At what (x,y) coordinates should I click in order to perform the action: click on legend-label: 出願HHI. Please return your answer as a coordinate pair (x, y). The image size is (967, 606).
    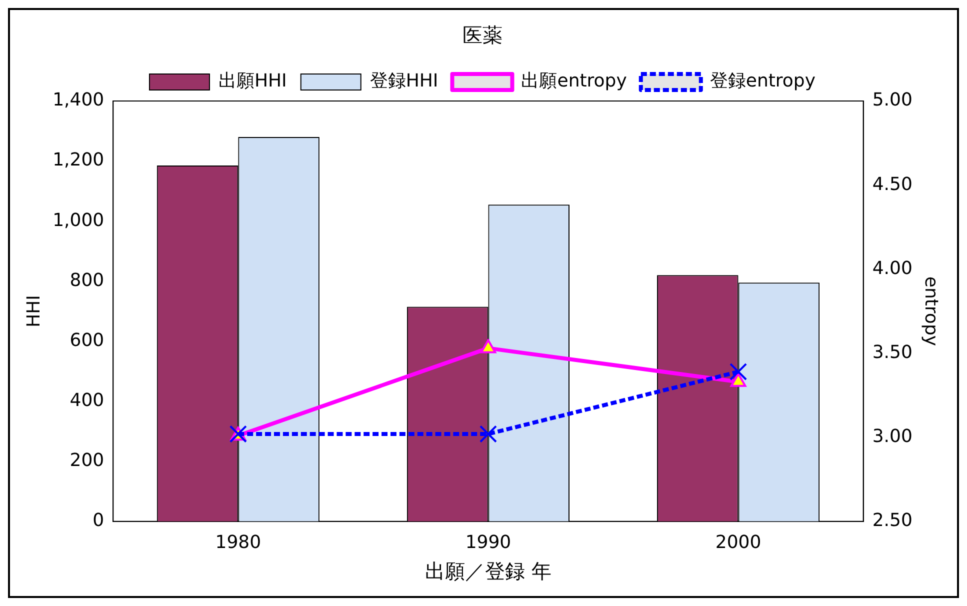
    Looking at the image, I should click on (252, 81).